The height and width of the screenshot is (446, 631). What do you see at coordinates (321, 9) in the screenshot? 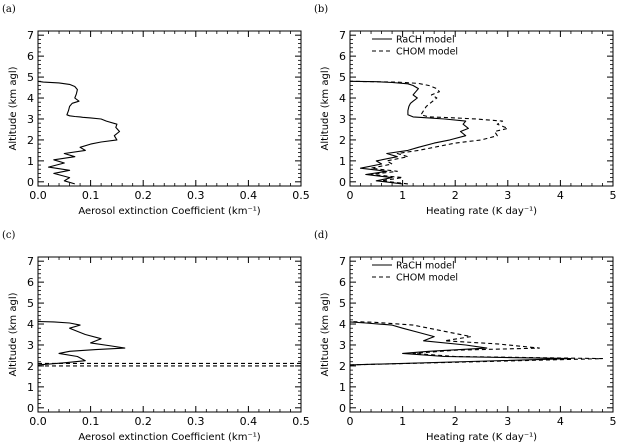
I see `panel-tag: (b)` at bounding box center [321, 9].